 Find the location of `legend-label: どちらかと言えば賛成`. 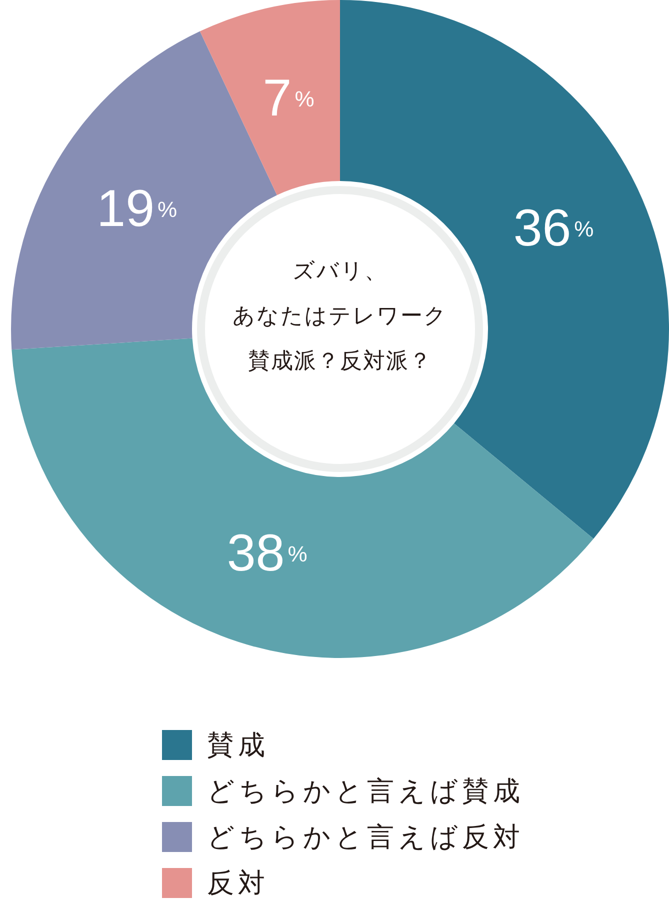

legend-label: どちらかと言えば賛成 is located at coordinates (365, 791).